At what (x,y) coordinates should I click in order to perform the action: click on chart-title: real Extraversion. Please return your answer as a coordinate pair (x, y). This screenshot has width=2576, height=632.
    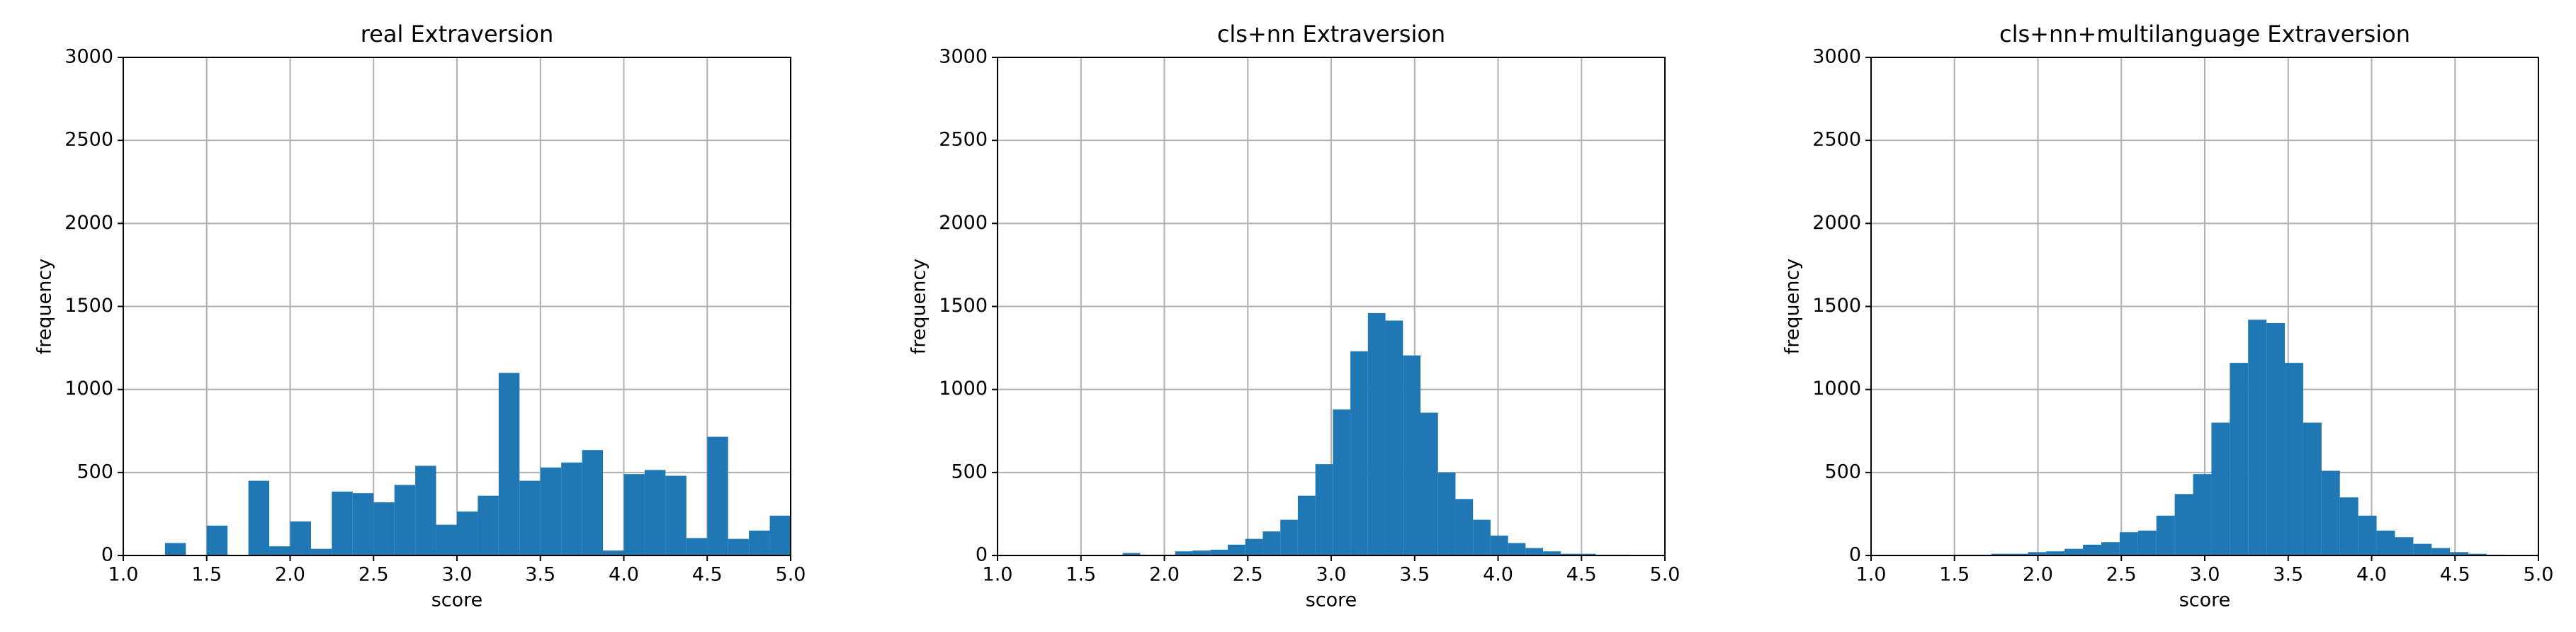
    Looking at the image, I should click on (457, 34).